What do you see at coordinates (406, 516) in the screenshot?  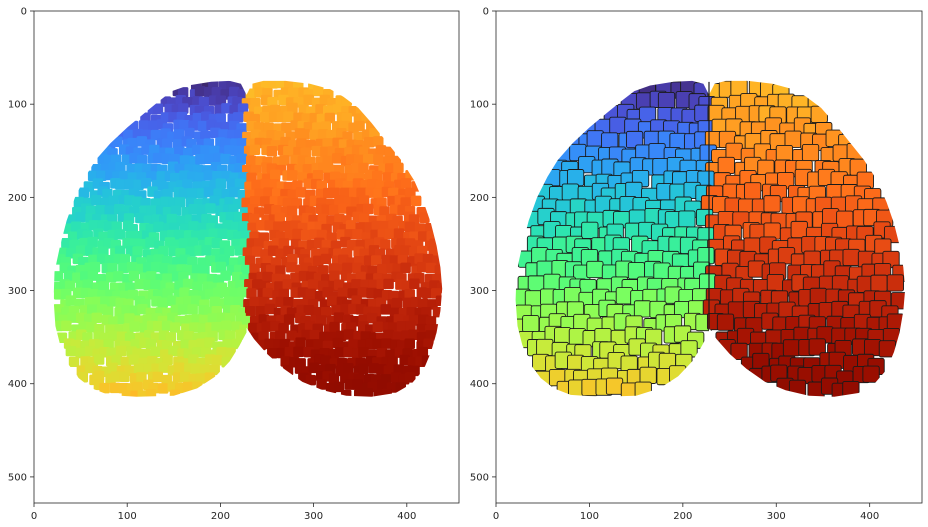 I see `x-tick-label: 400` at bounding box center [406, 516].